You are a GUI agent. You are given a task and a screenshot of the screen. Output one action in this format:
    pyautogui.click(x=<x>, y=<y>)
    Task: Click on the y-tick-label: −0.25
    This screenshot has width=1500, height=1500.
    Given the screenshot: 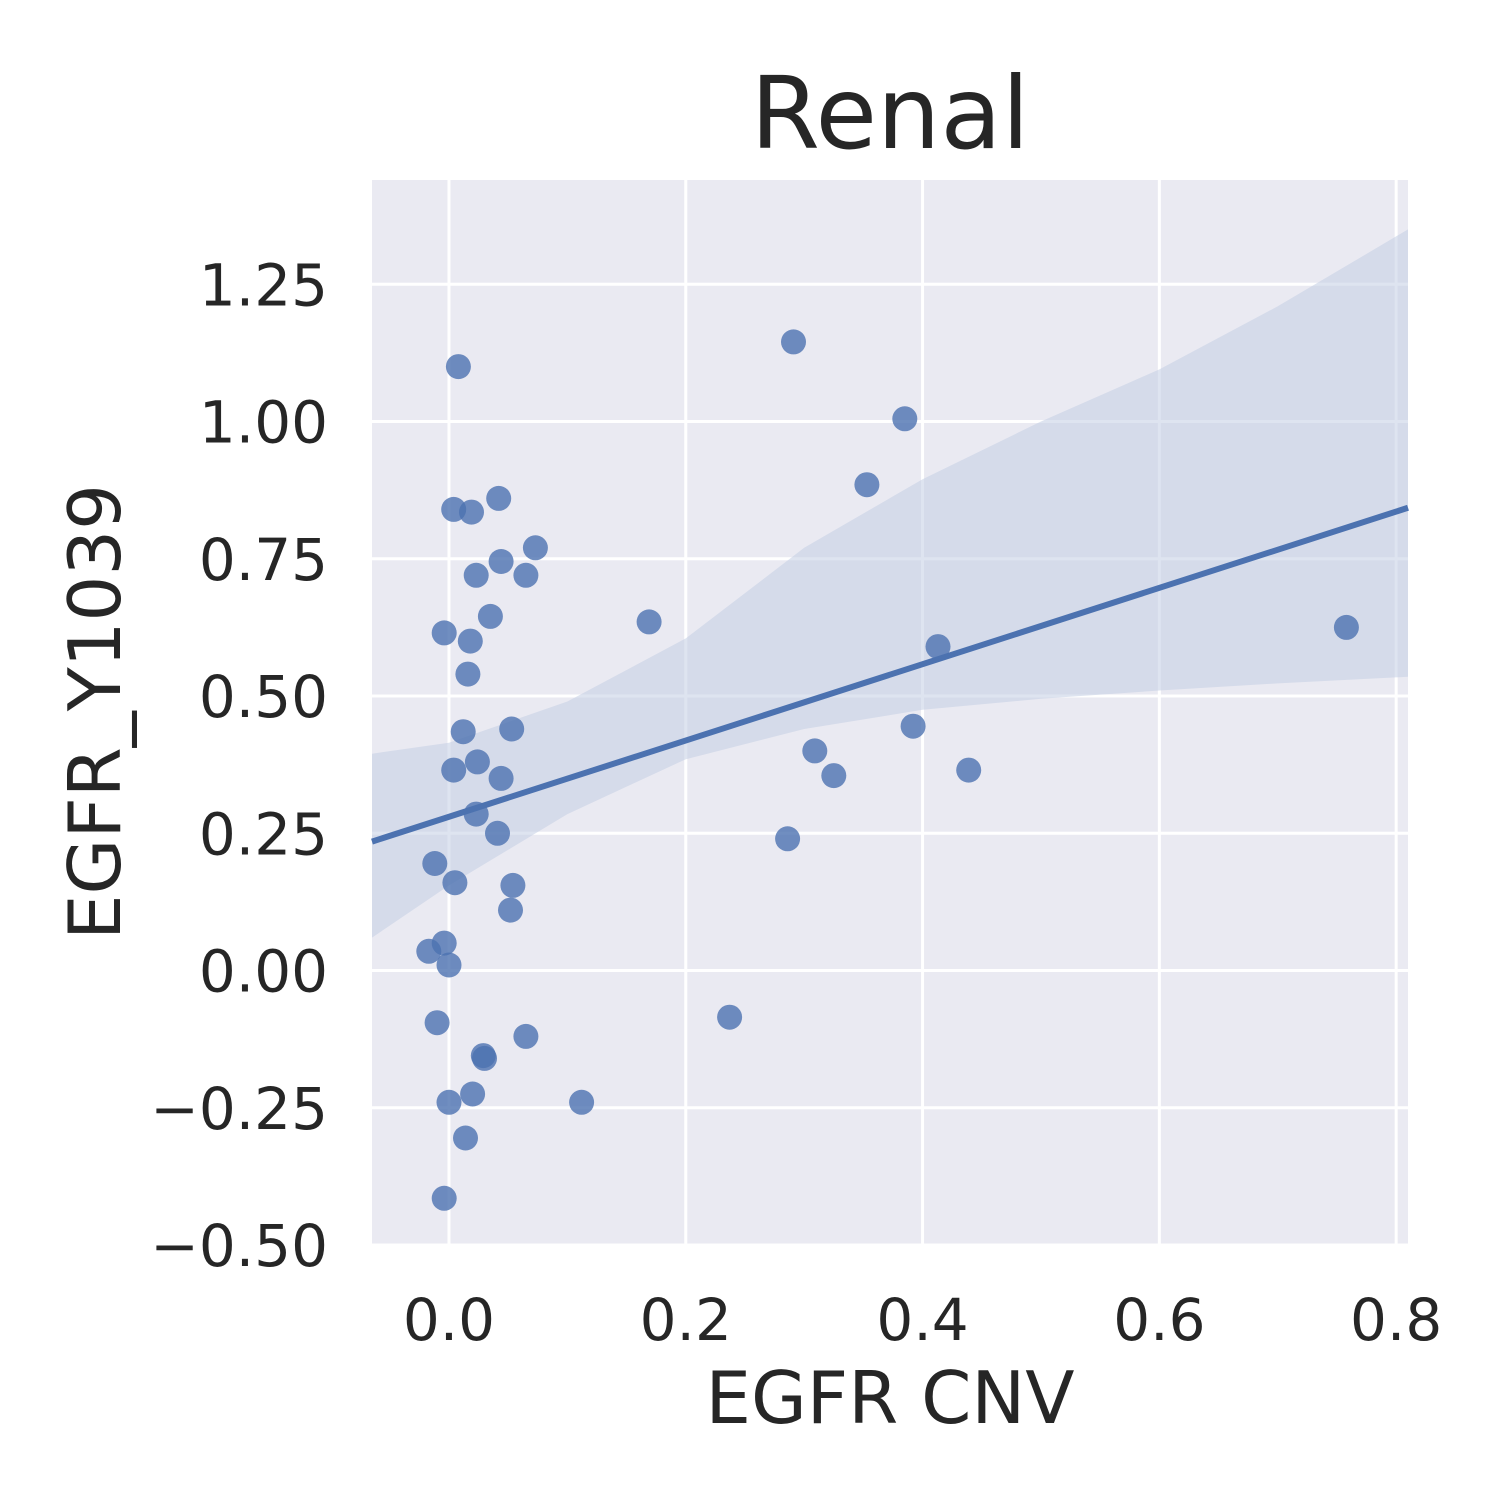 What is the action you would take?
    pyautogui.click(x=239, y=1109)
    